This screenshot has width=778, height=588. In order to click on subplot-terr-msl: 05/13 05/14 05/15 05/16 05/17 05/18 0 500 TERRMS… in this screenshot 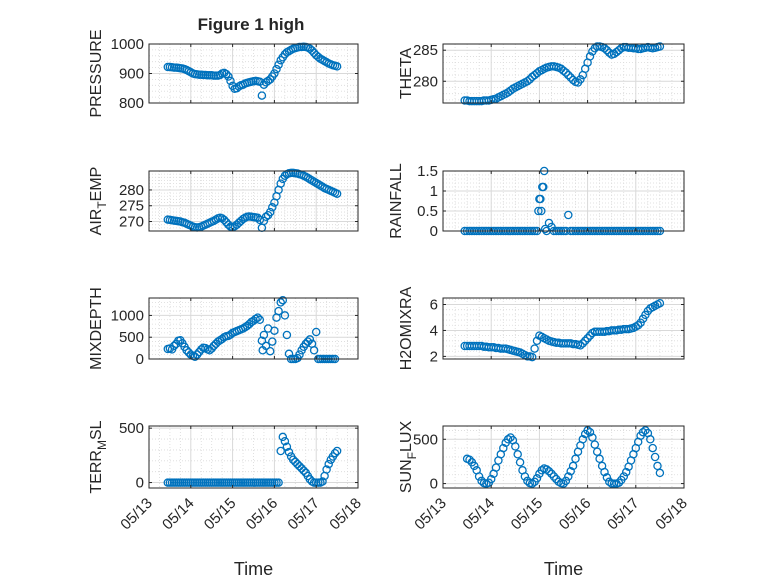, I will do `click(226, 499)`.